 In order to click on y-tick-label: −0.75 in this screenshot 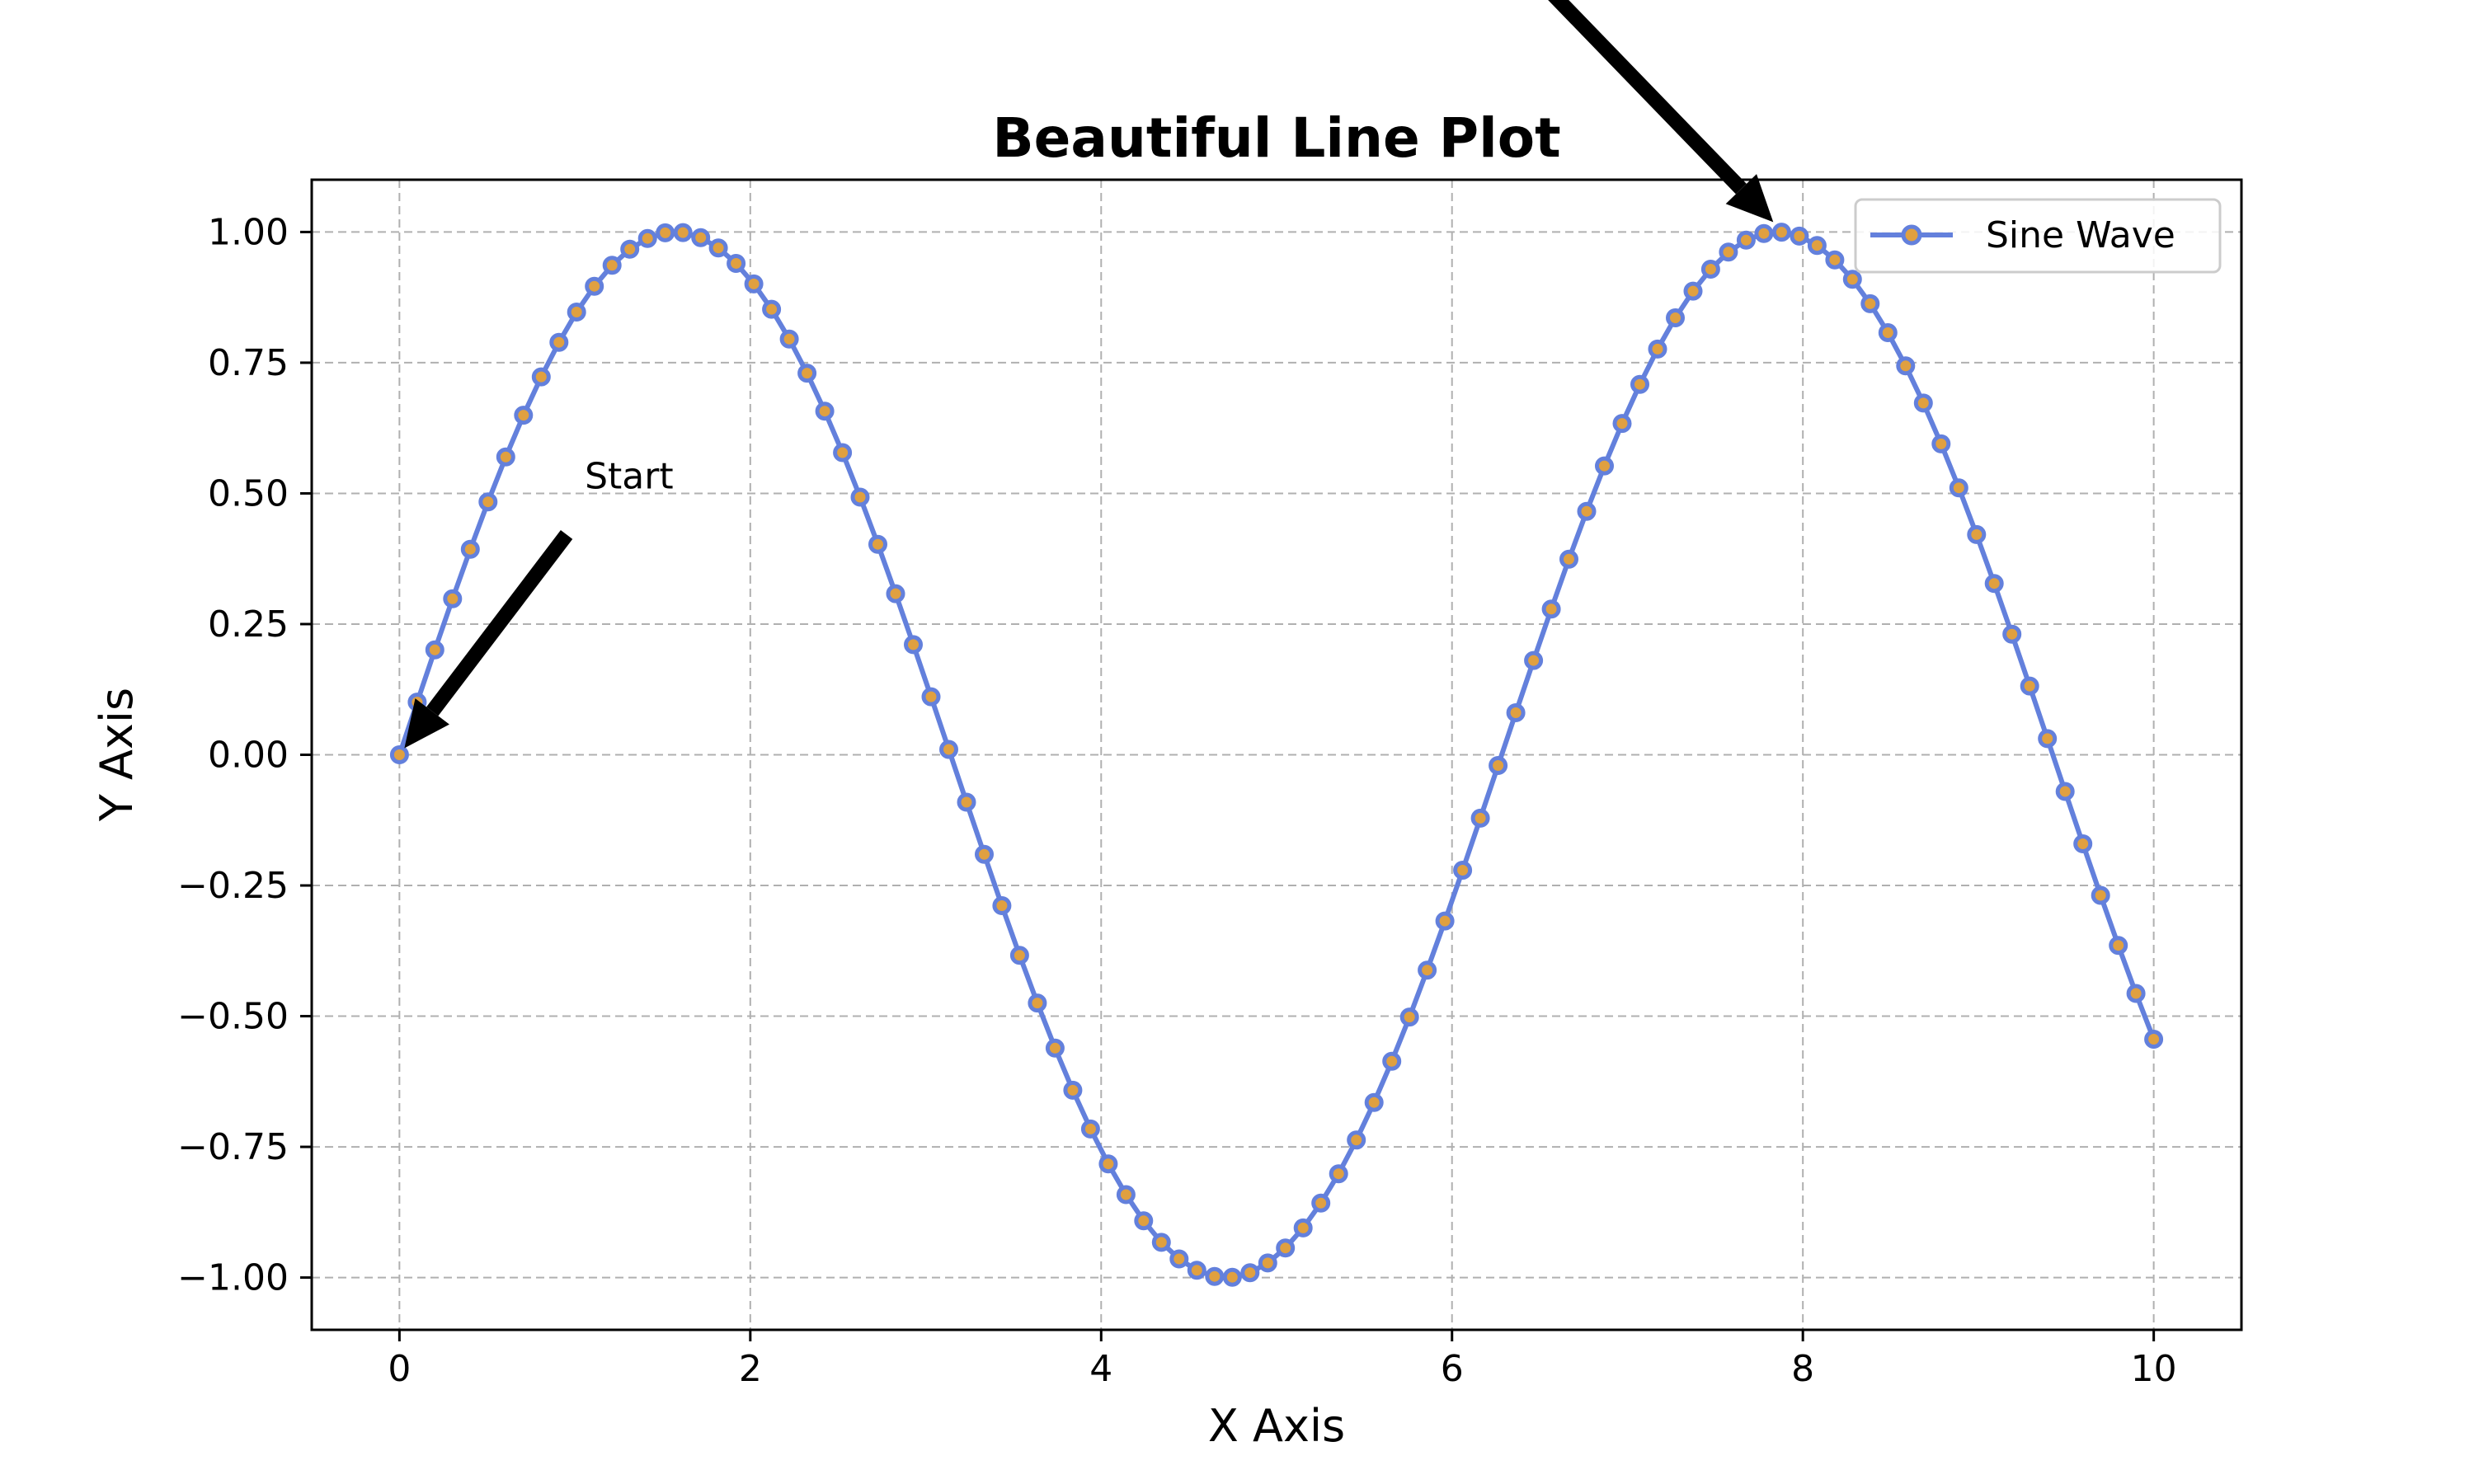, I will do `click(233, 1147)`.